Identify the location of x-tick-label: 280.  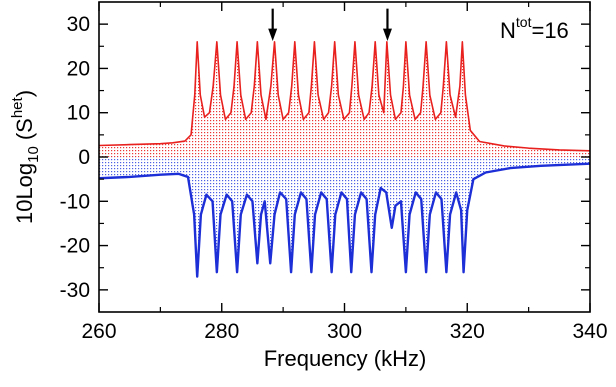
(221, 331).